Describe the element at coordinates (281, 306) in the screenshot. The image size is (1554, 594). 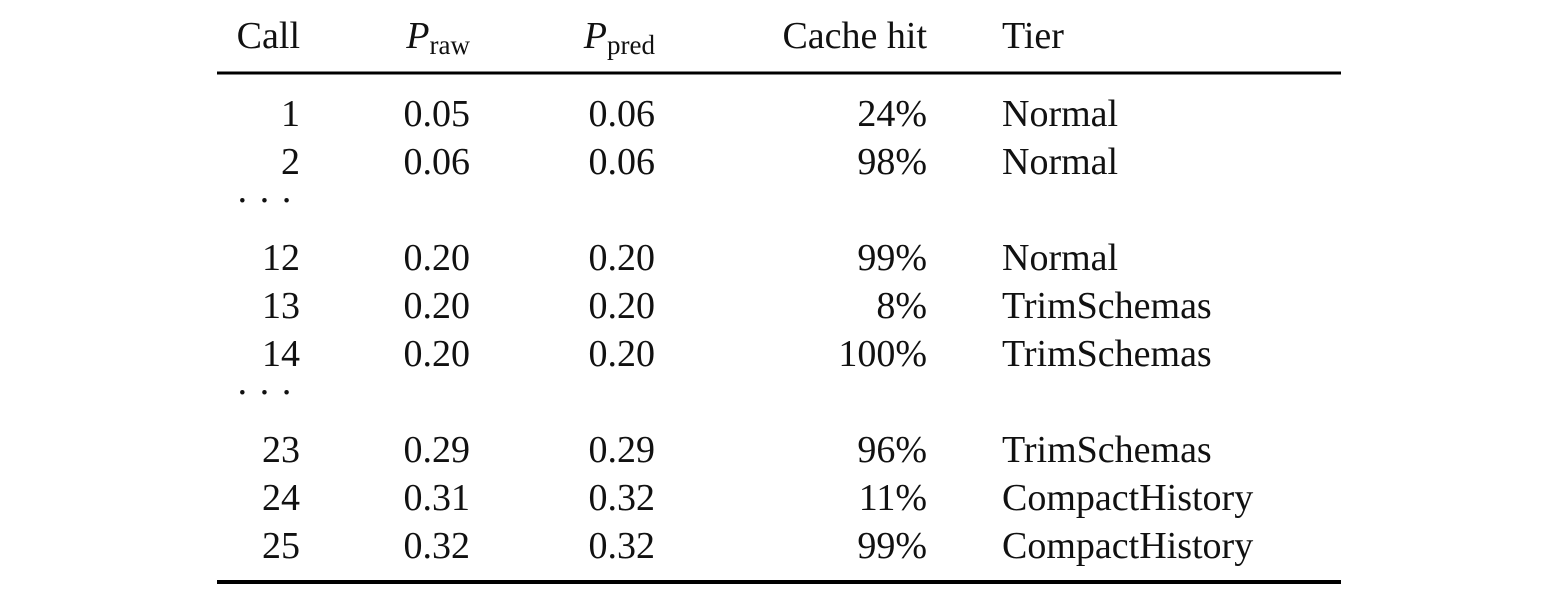
I see `table-cell: 13` at that location.